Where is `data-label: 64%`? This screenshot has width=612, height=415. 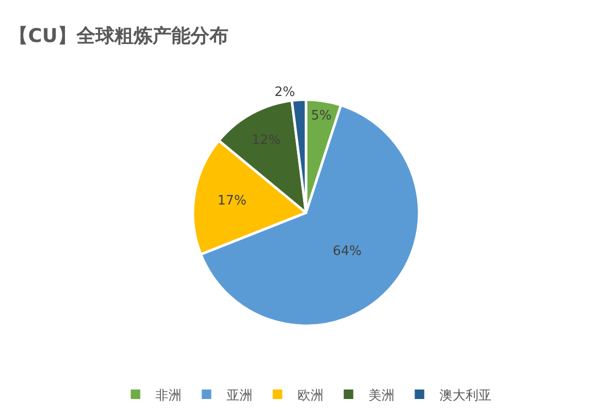
data-label: 64% is located at coordinates (347, 251).